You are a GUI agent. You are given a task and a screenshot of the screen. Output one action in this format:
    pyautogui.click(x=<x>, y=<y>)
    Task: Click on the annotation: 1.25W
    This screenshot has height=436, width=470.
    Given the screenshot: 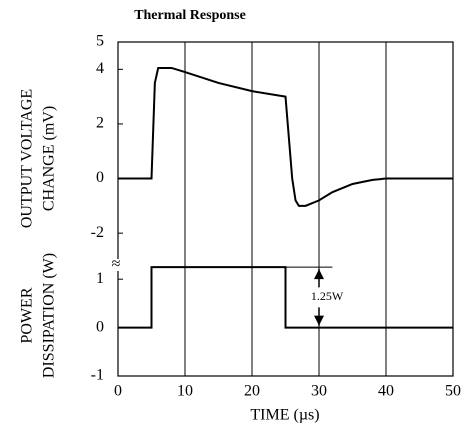 What is the action you would take?
    pyautogui.click(x=327, y=296)
    